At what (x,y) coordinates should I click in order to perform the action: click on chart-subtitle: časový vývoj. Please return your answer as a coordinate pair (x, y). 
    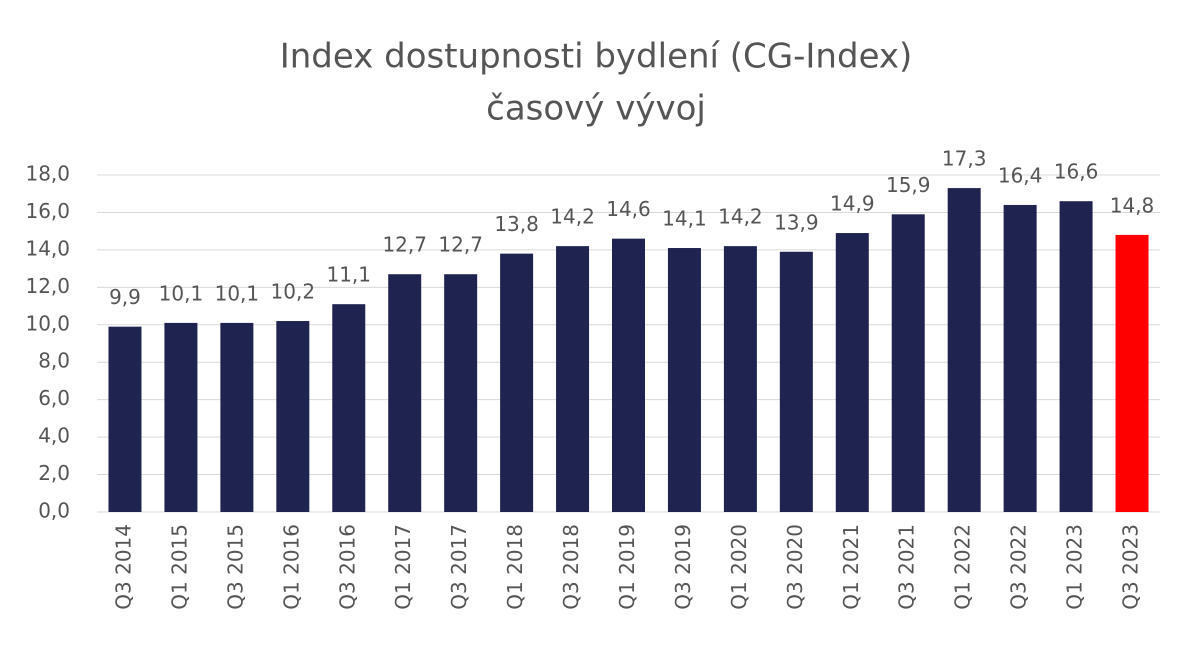
    Looking at the image, I should click on (596, 109).